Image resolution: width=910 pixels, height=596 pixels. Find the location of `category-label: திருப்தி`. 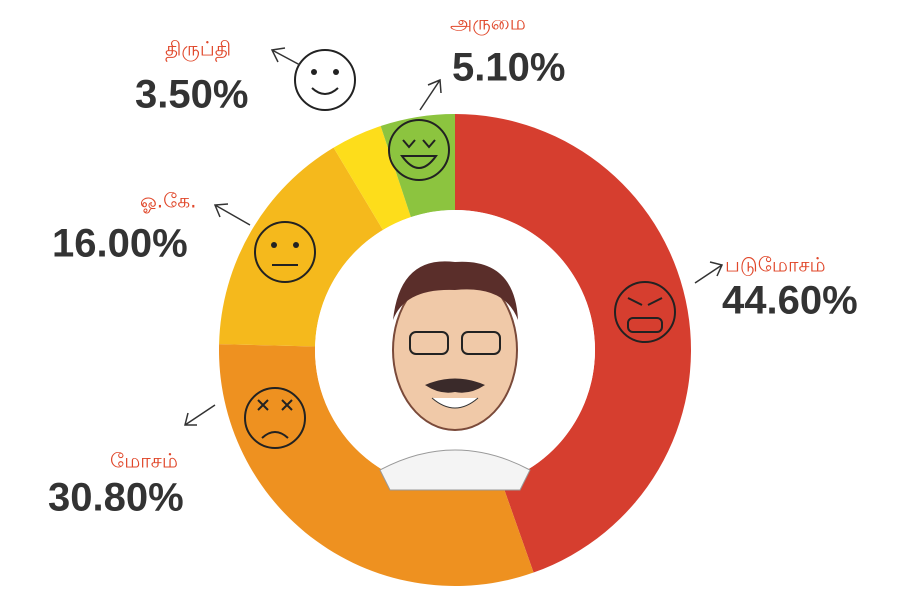

category-label: திருப்தி is located at coordinates (198, 49).